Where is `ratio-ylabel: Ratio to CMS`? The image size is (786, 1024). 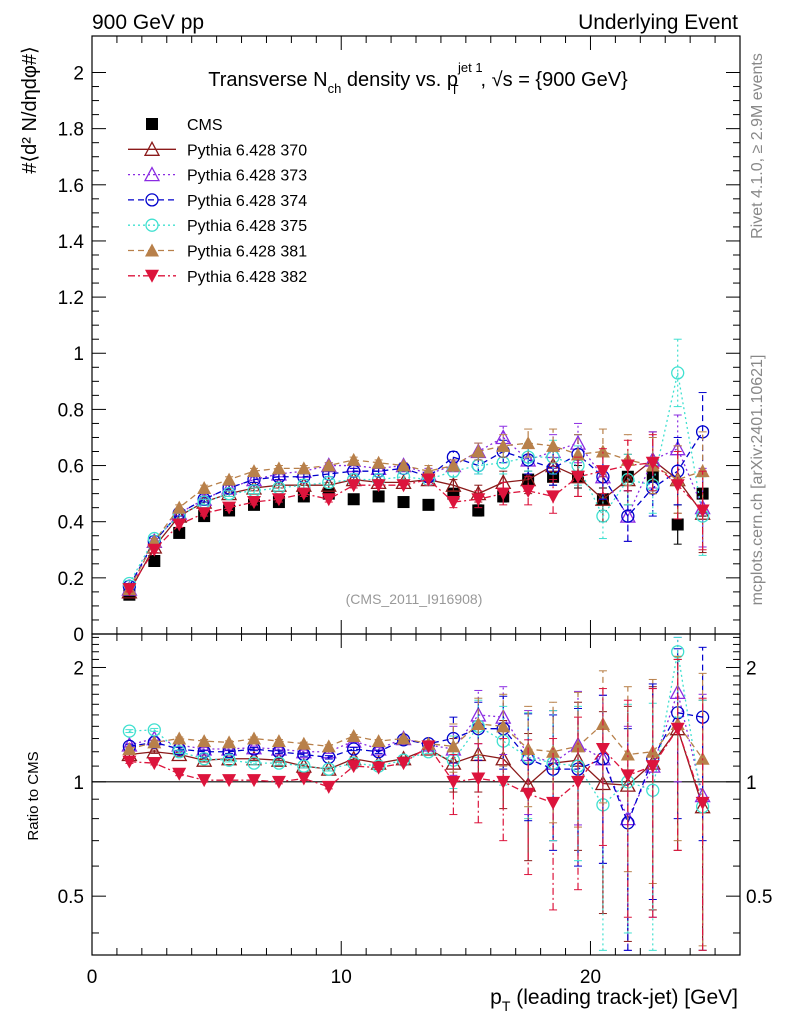
ratio-ylabel: Ratio to CMS is located at coordinates (33, 795).